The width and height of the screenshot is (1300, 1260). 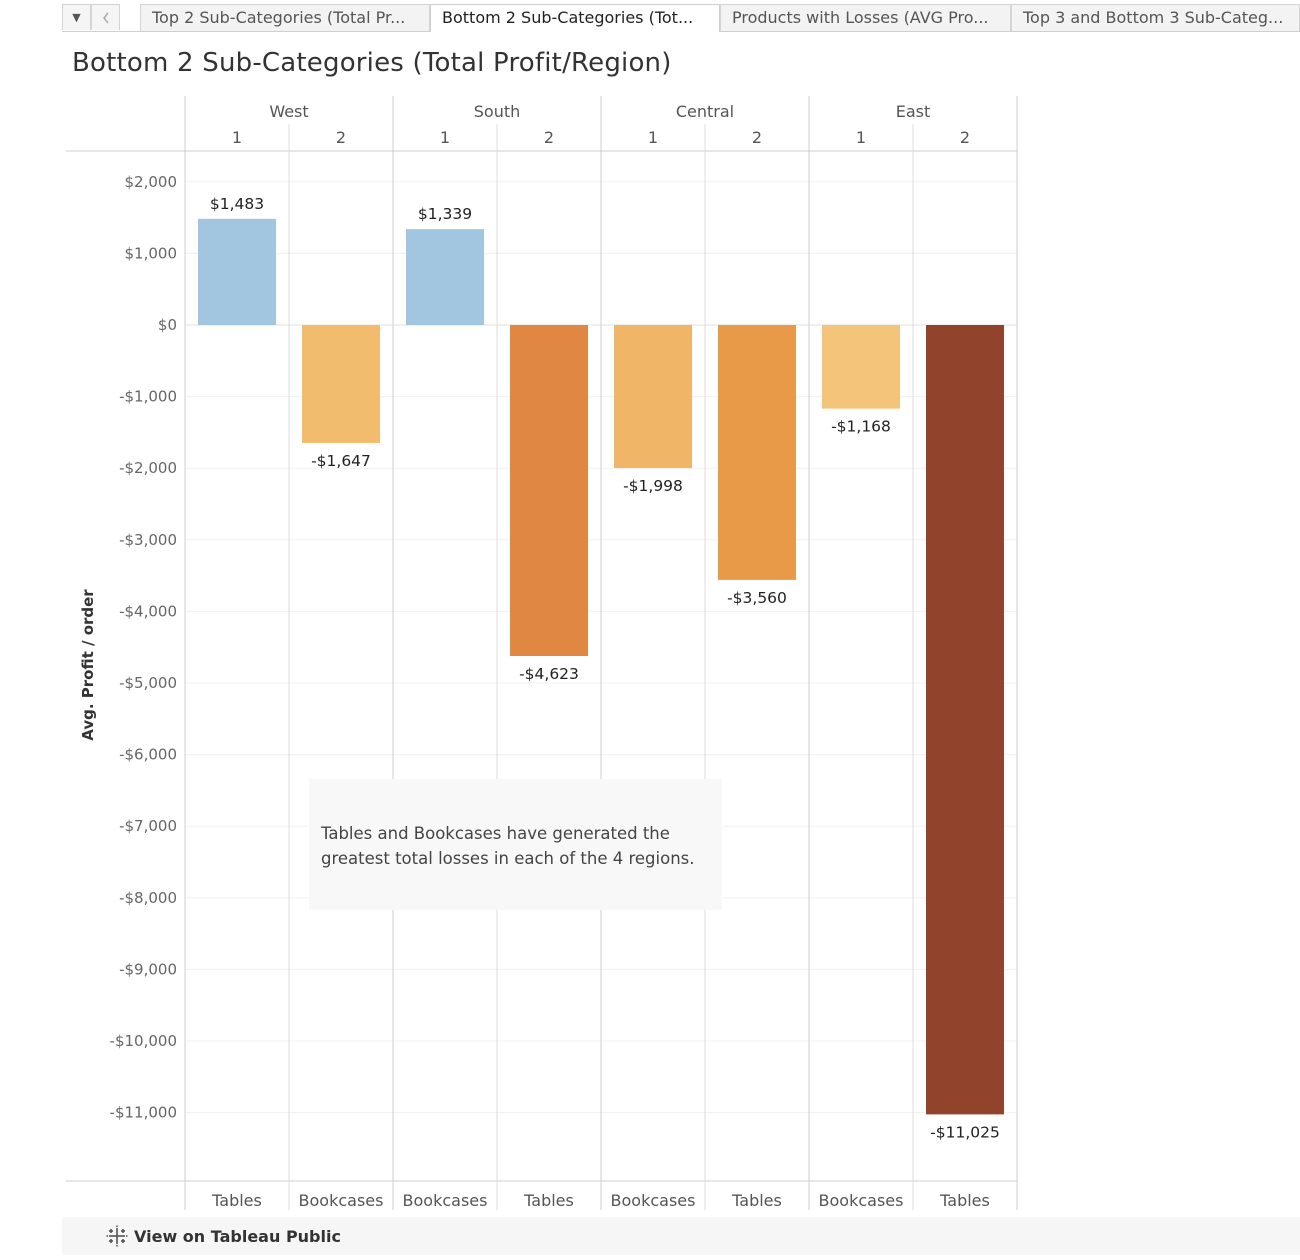 I want to click on data-label: -$1,168, so click(x=861, y=427).